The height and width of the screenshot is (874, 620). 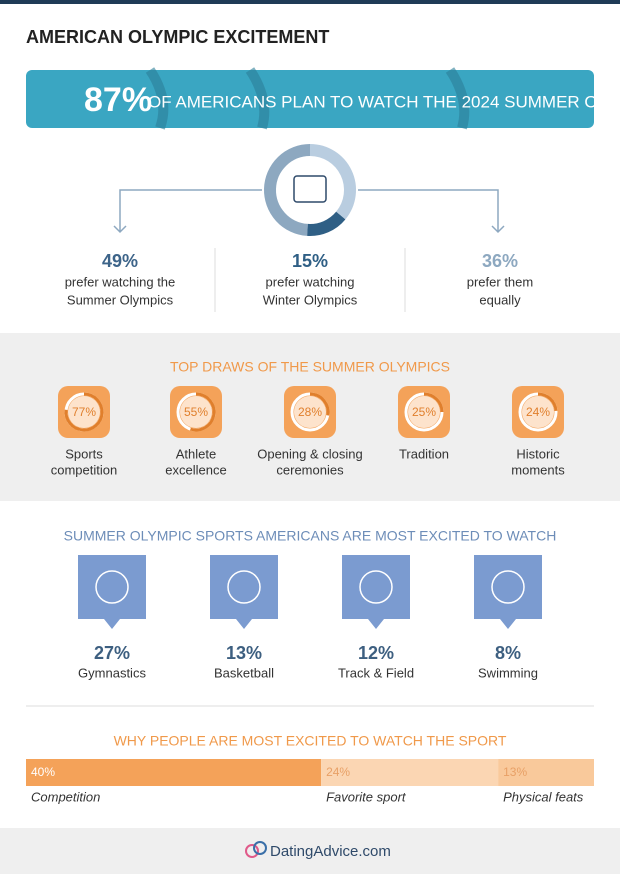 I want to click on footer, so click(x=310, y=851).